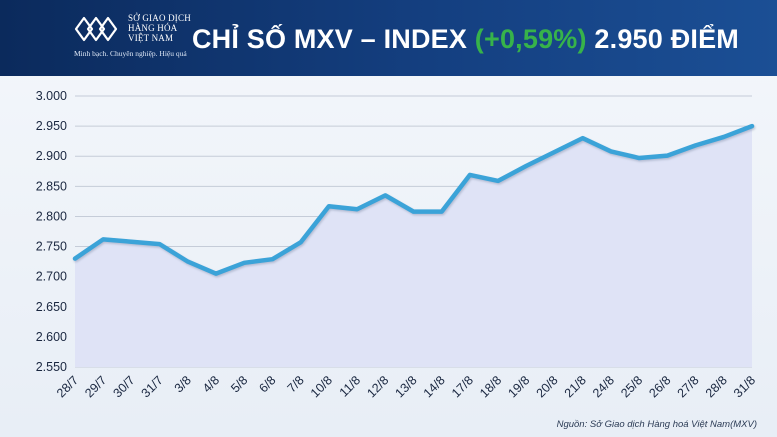 Image resolution: width=777 pixels, height=437 pixels. What do you see at coordinates (631, 386) in the screenshot?
I see `x-tick-label: 25/8` at bounding box center [631, 386].